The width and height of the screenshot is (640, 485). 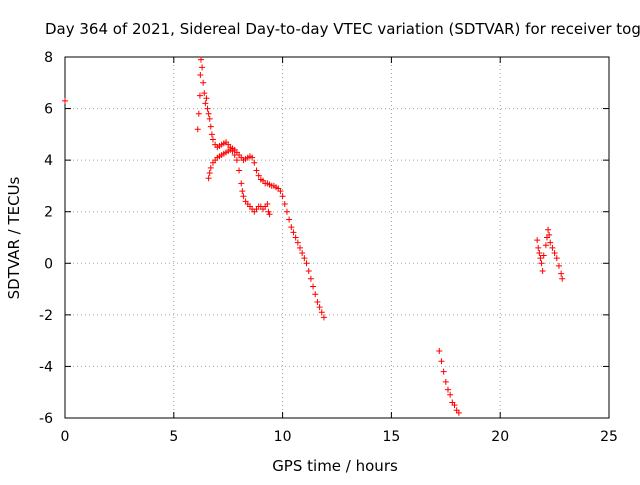 What do you see at coordinates (46, 316) in the screenshot?
I see `y-tick-label: -2` at bounding box center [46, 316].